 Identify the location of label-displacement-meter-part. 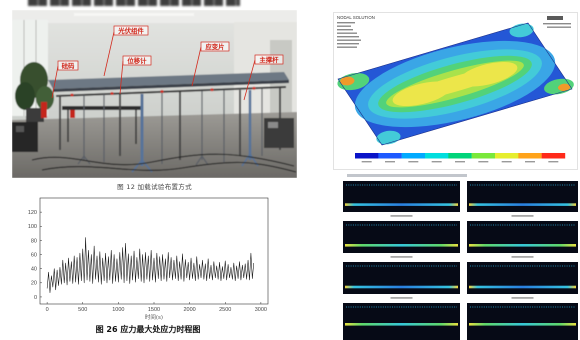
(137, 60).